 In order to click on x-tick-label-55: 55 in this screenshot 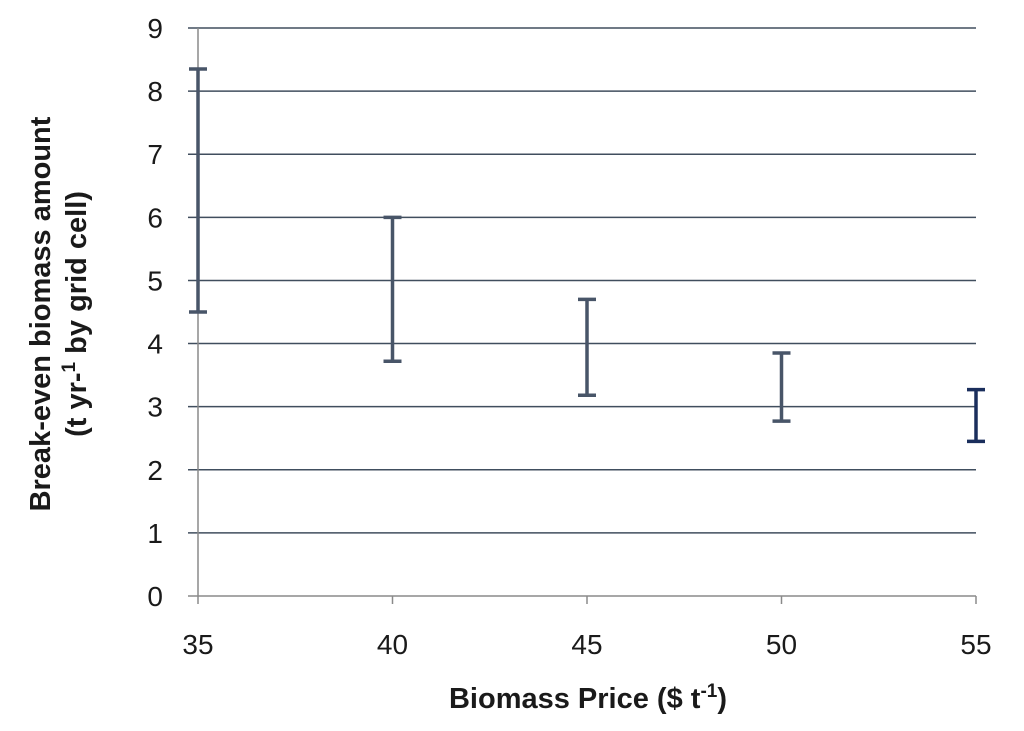, I will do `click(975, 644)`.